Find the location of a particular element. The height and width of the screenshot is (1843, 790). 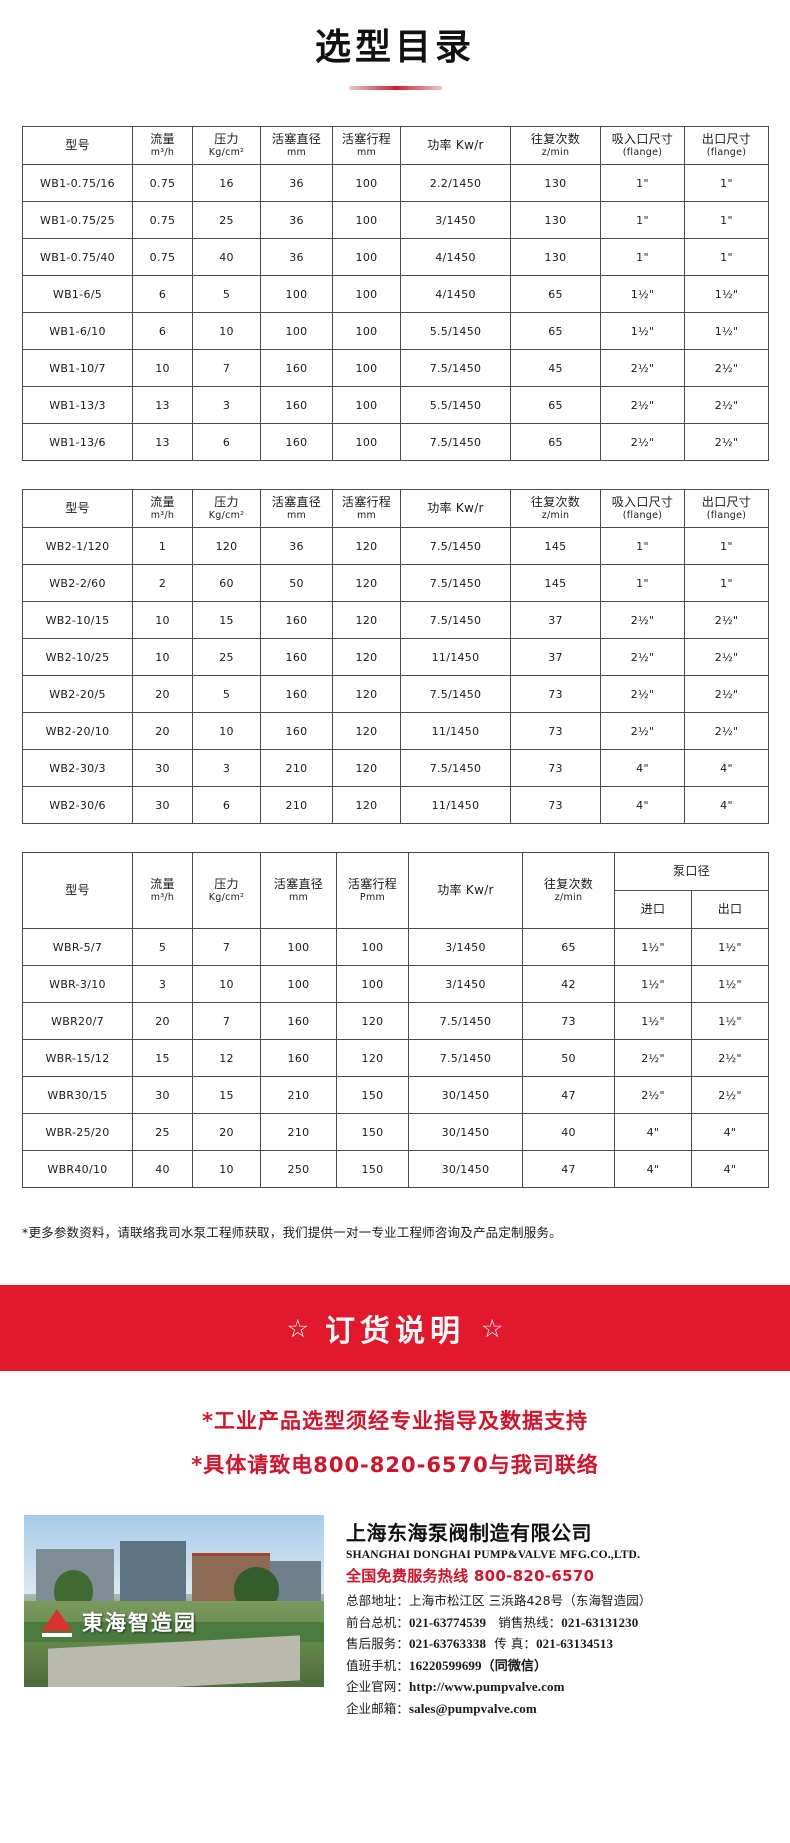

table-row: WBR40/10 40 10 250 150 30/1450 47 4" 4" is located at coordinates (395, 1169).